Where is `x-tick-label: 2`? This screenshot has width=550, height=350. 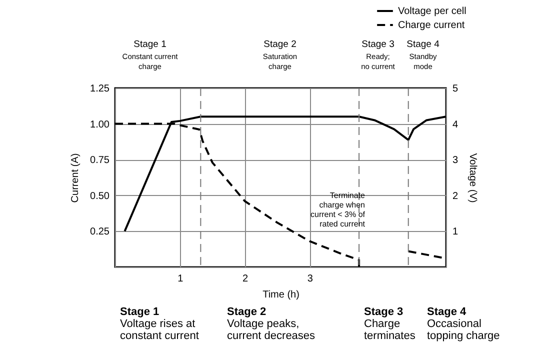 x-tick-label: 2 is located at coordinates (245, 279).